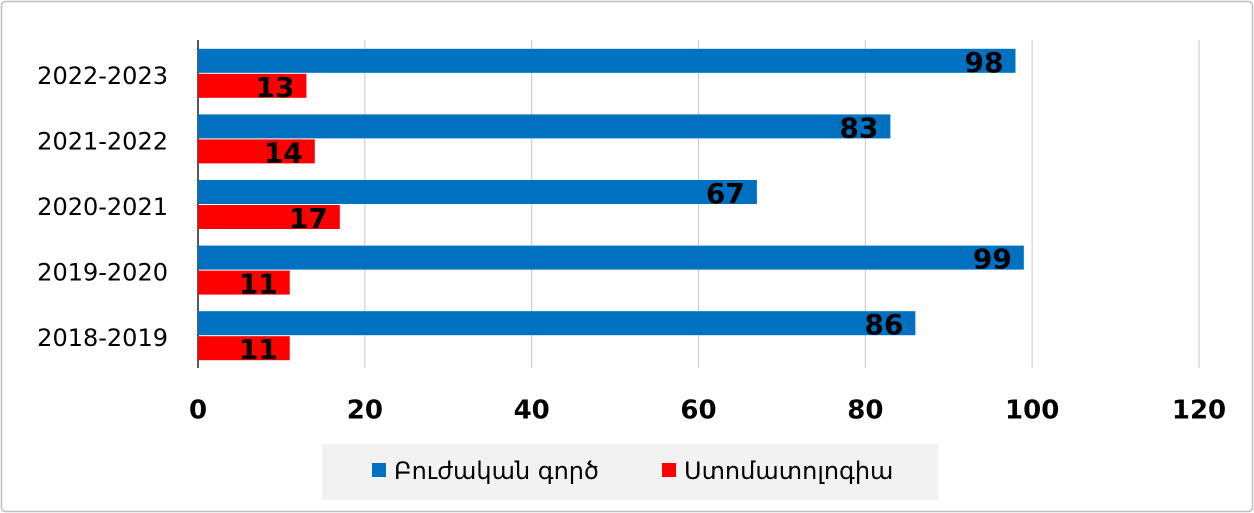  Describe the element at coordinates (725, 193) in the screenshot. I see `value-label: 67` at that location.